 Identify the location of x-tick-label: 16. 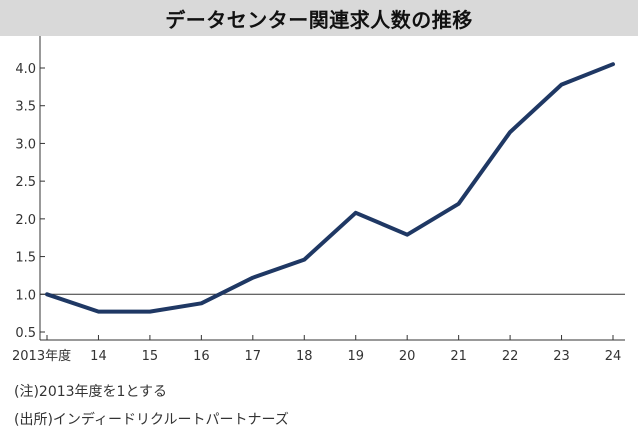
(201, 356).